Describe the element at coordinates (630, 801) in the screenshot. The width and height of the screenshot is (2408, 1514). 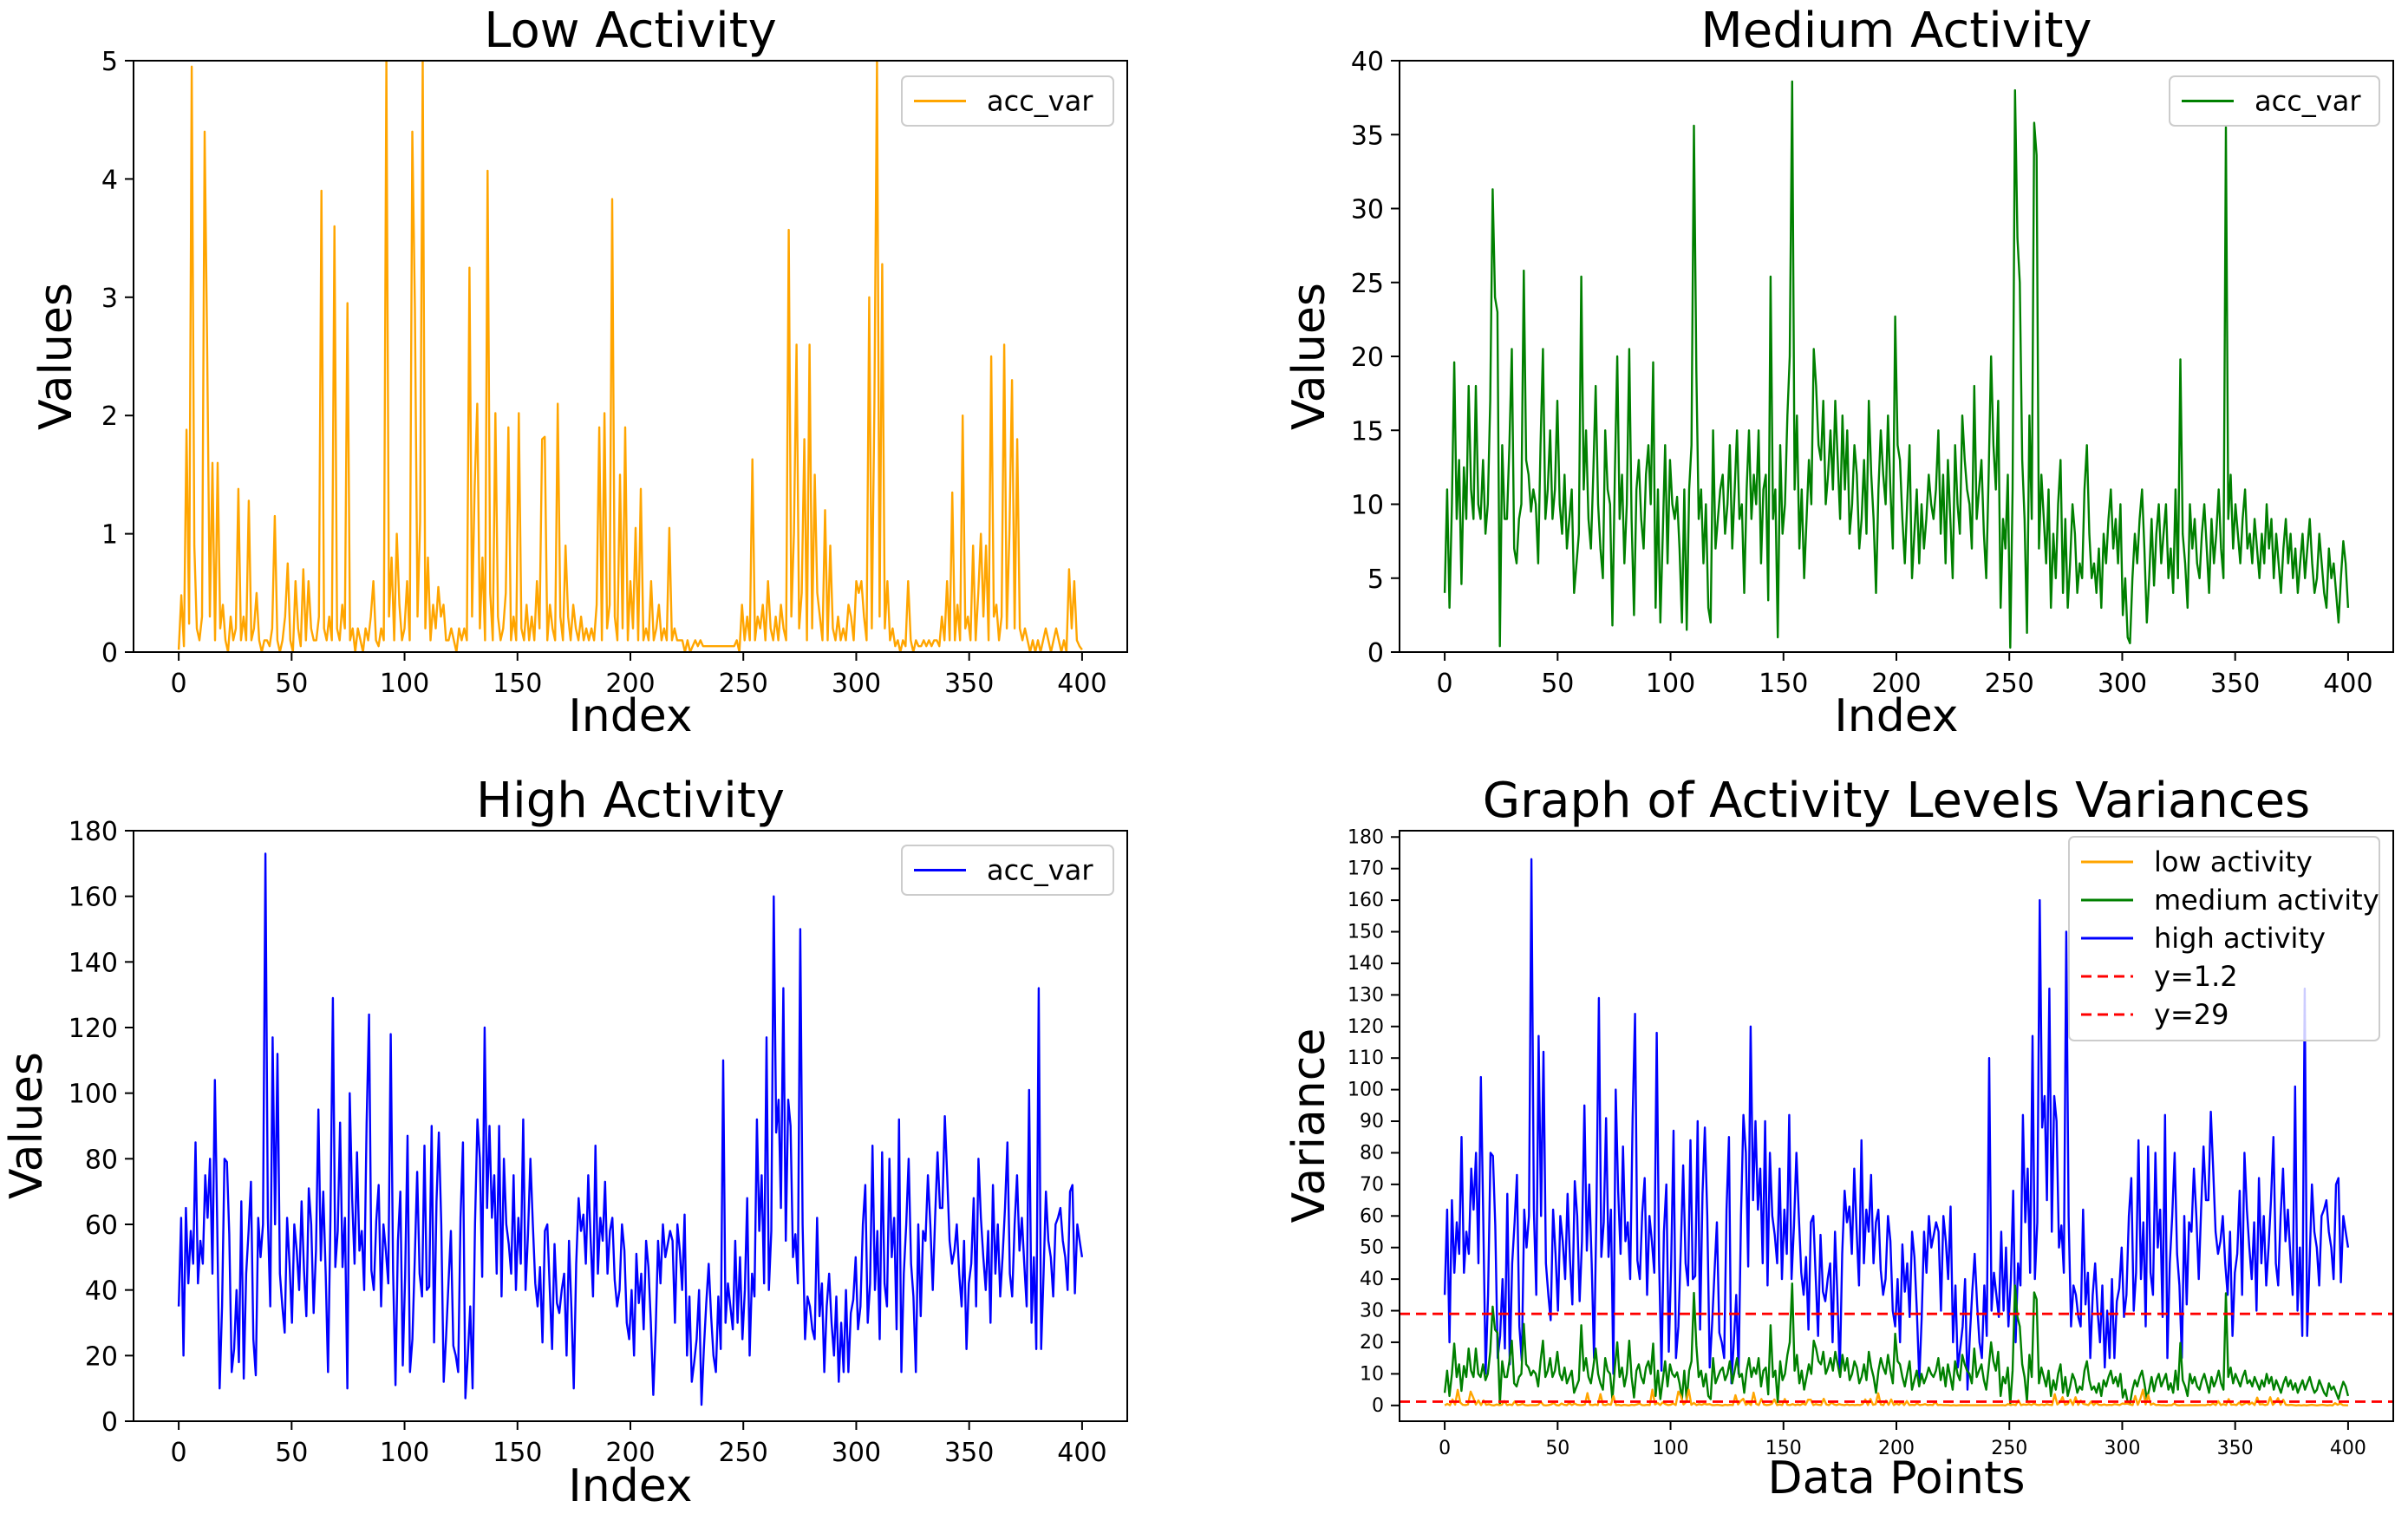
I see `chart-title: High Activity` at that location.